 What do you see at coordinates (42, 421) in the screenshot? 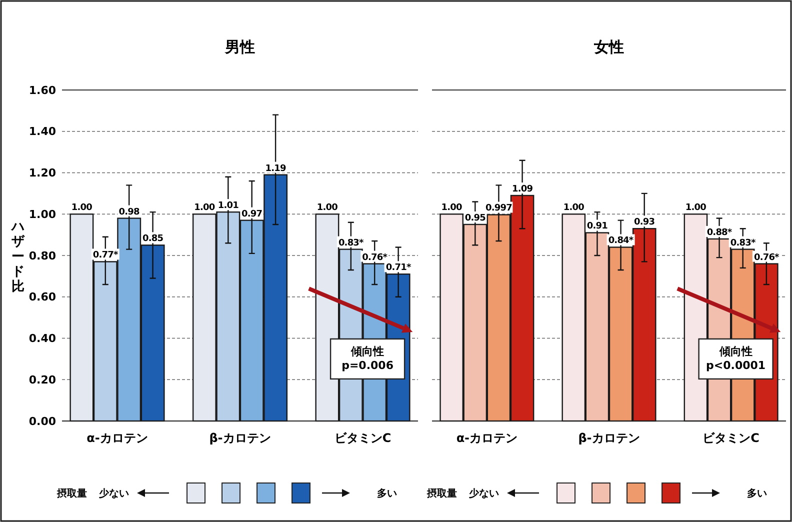
I see `y-tick-label: 0.00` at bounding box center [42, 421].